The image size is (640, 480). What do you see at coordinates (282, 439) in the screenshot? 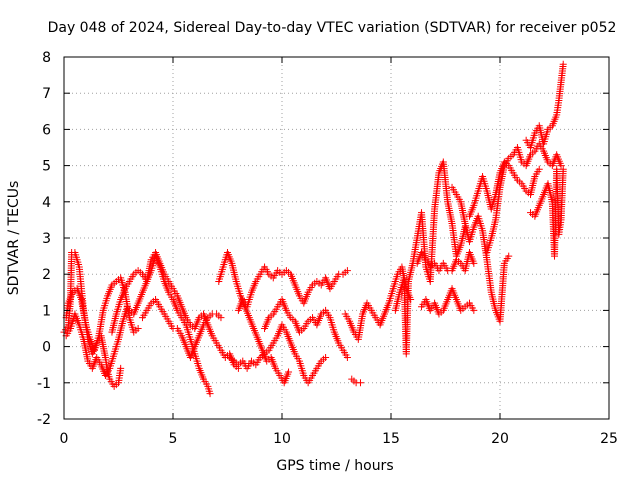
I see `x-tick-label: 10` at bounding box center [282, 439].